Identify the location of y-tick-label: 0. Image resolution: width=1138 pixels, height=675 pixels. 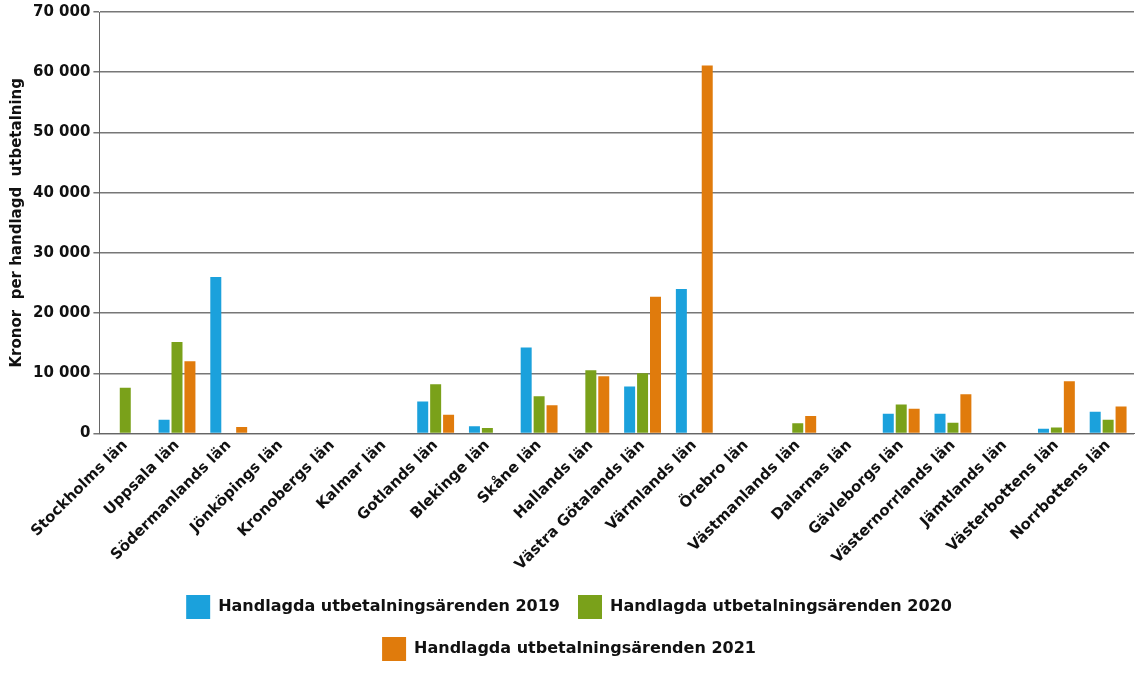
(85, 432).